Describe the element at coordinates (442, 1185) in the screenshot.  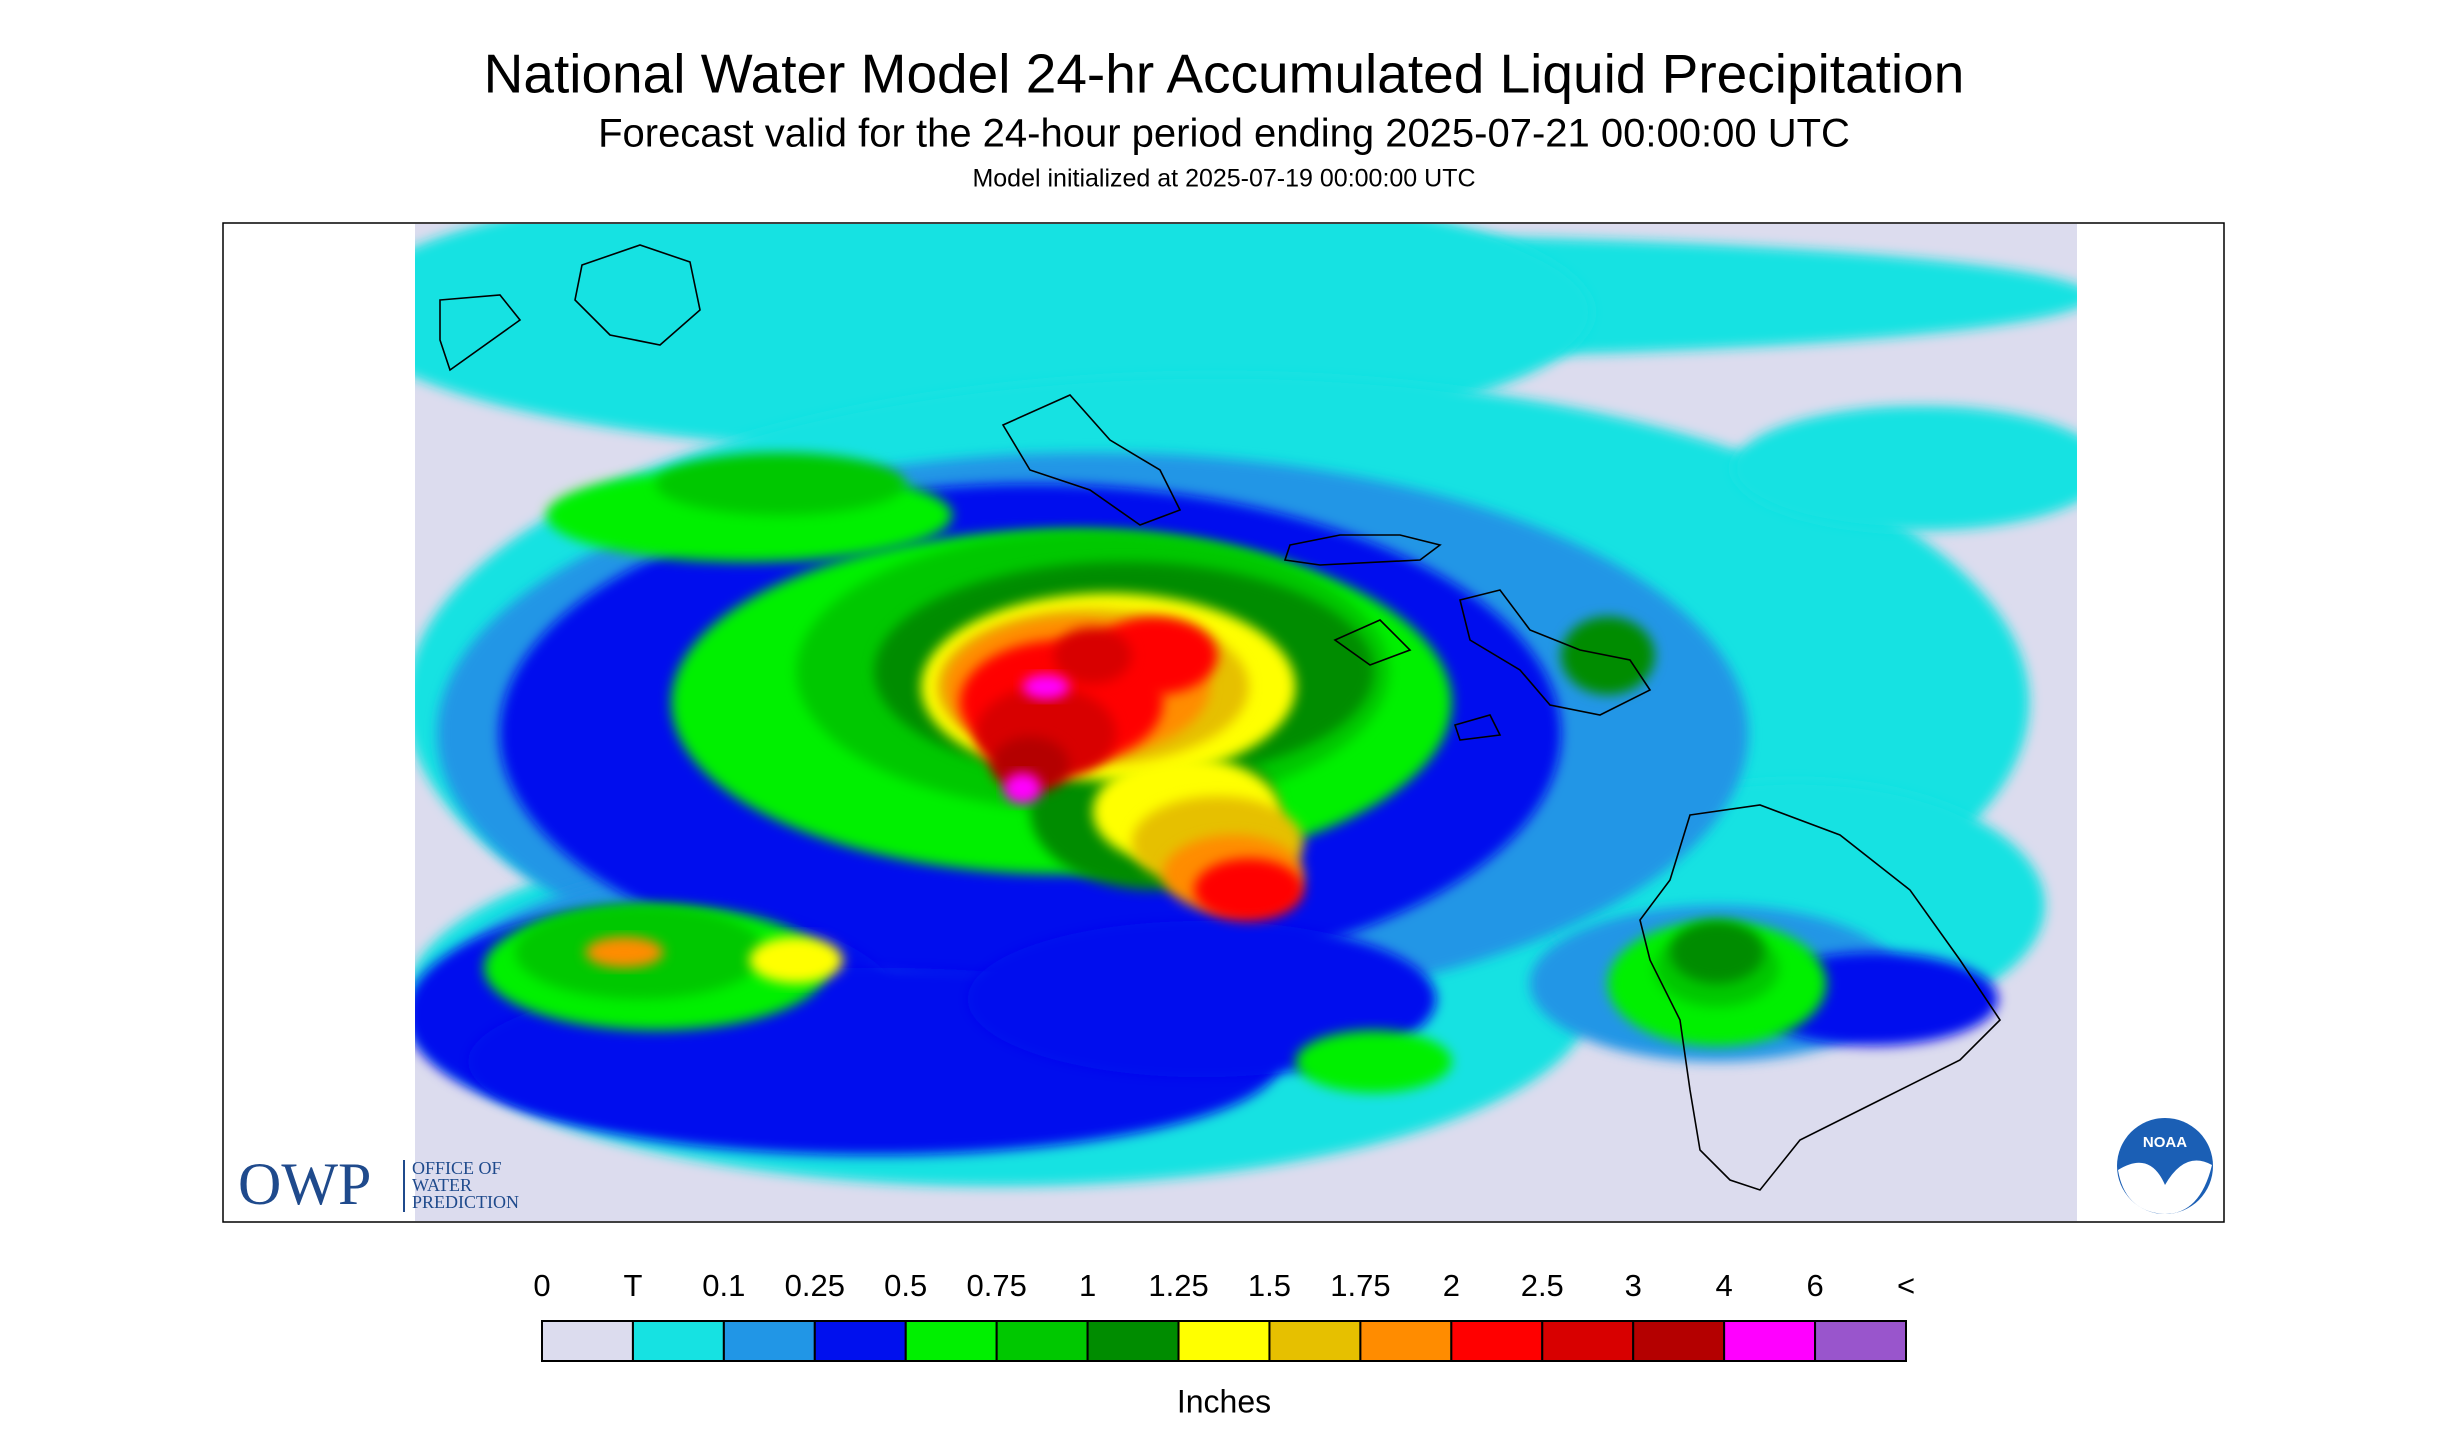
I see `owp-line: WATER` at that location.